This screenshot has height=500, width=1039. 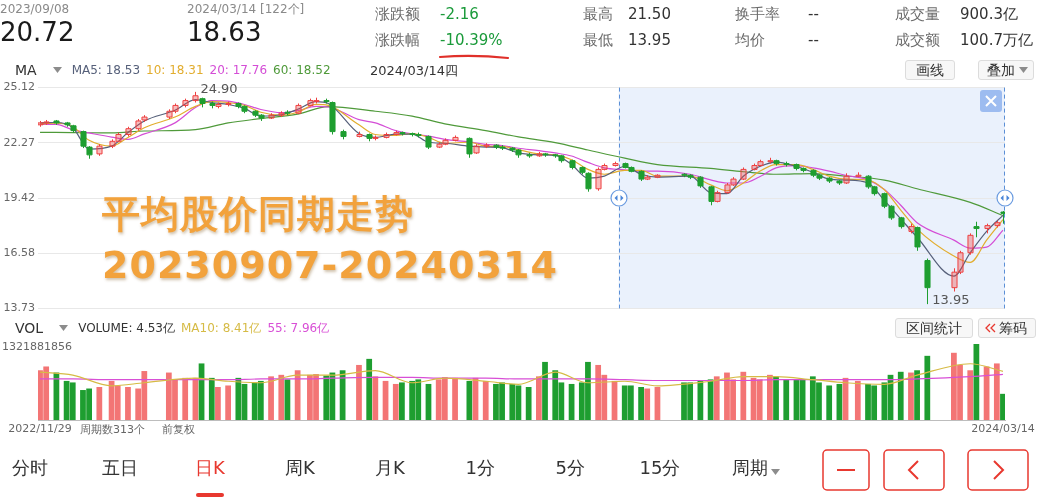 I want to click on text: -2.16, so click(x=459, y=14).